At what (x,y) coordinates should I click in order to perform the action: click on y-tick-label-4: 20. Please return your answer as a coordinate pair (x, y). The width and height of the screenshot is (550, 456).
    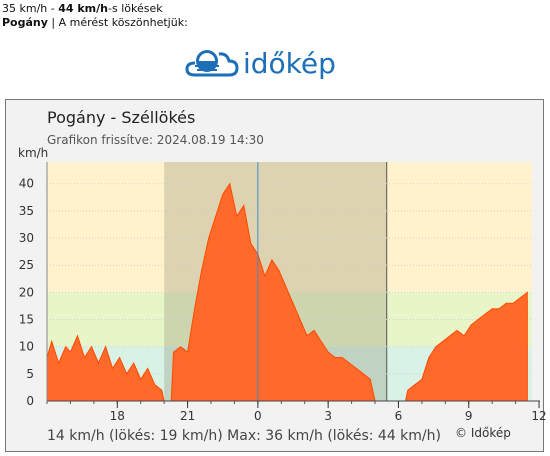
    Looking at the image, I should click on (26, 292).